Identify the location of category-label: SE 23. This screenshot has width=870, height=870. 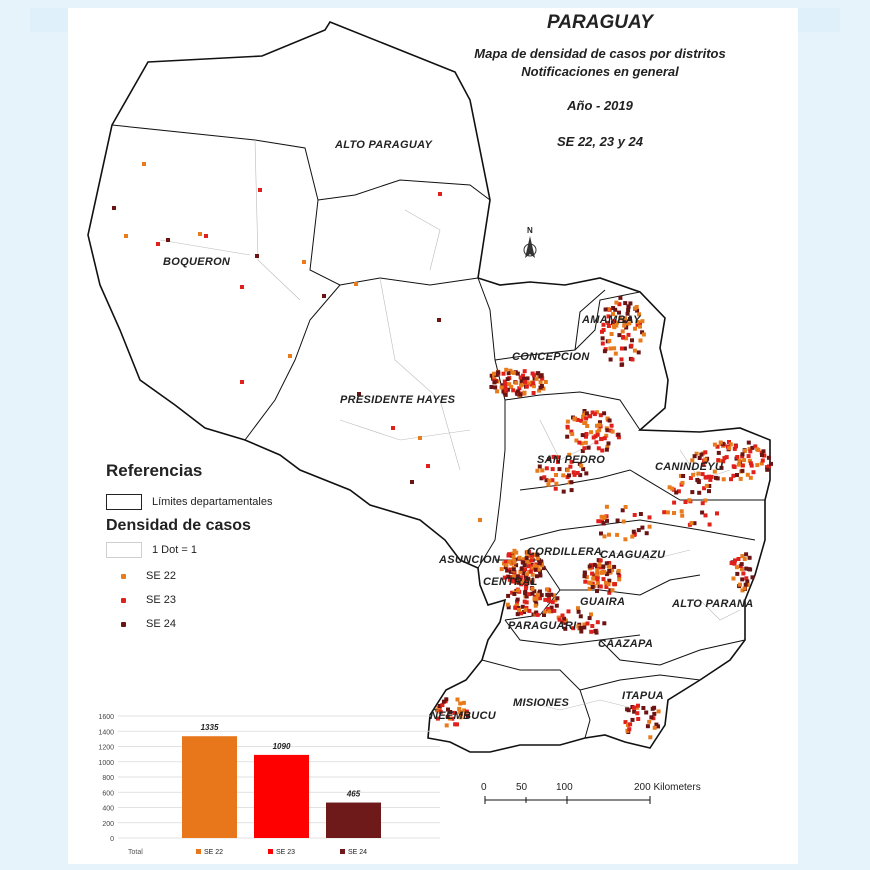
(285, 852).